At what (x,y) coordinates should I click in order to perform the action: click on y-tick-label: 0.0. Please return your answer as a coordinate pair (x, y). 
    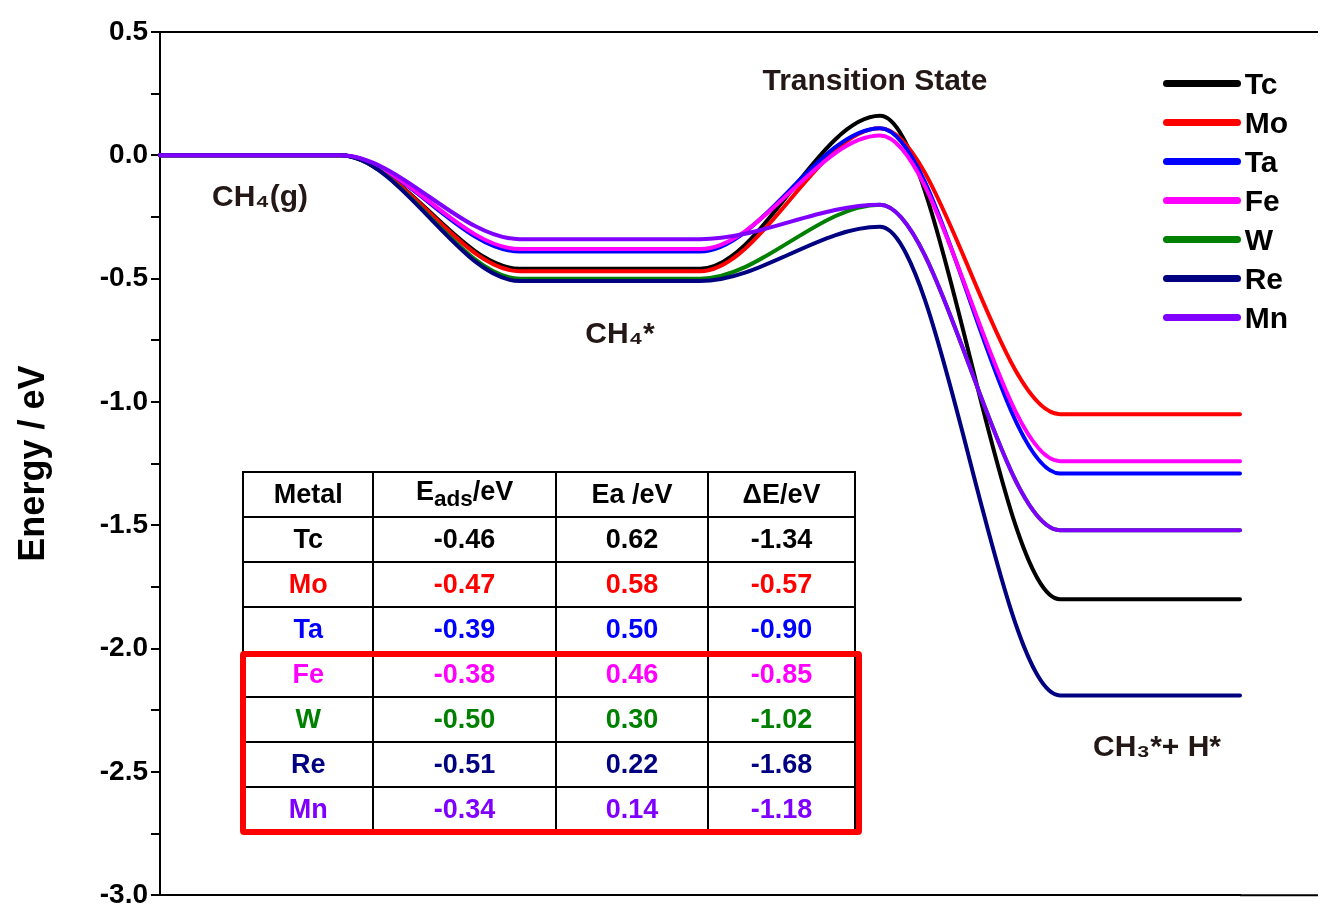
    Looking at the image, I should click on (128, 154).